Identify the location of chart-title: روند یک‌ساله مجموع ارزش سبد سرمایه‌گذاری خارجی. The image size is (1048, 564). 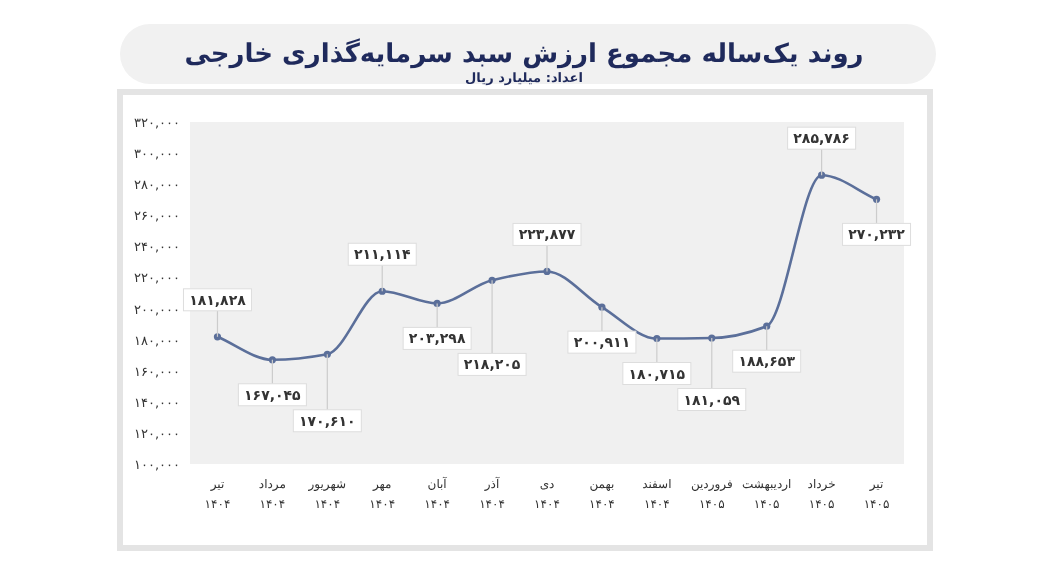
(524, 54).